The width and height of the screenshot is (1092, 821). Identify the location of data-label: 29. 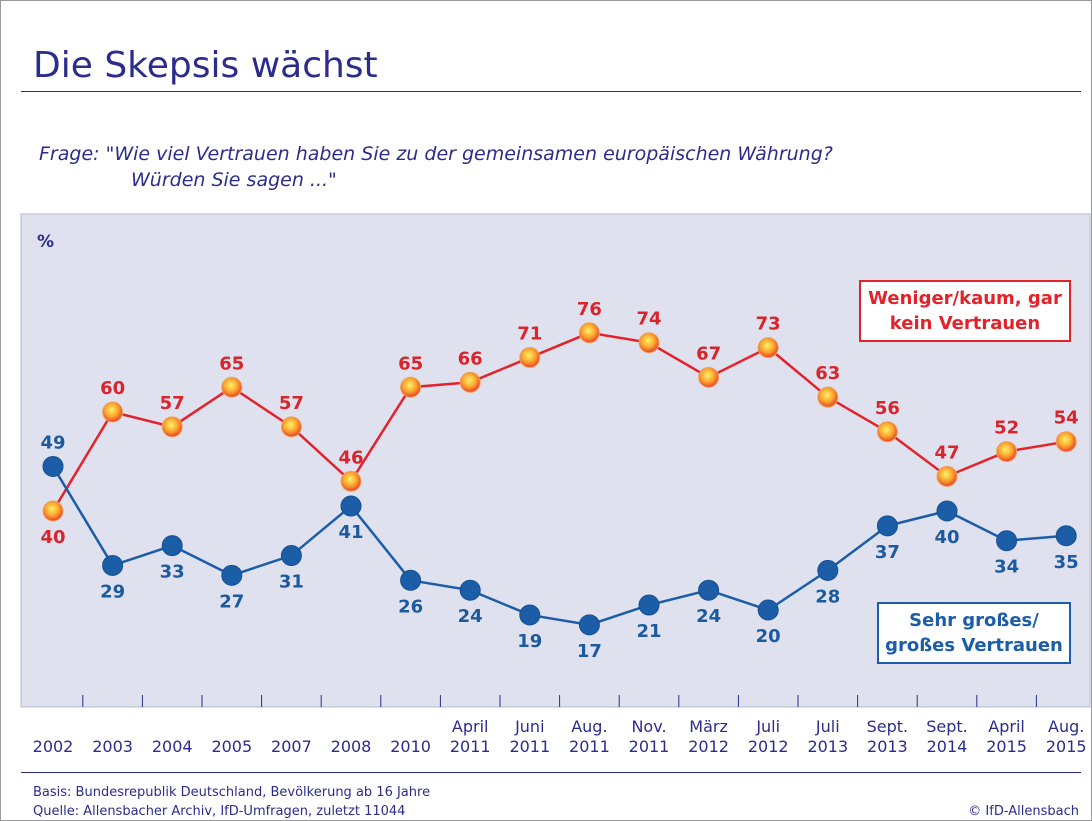
(112, 591).